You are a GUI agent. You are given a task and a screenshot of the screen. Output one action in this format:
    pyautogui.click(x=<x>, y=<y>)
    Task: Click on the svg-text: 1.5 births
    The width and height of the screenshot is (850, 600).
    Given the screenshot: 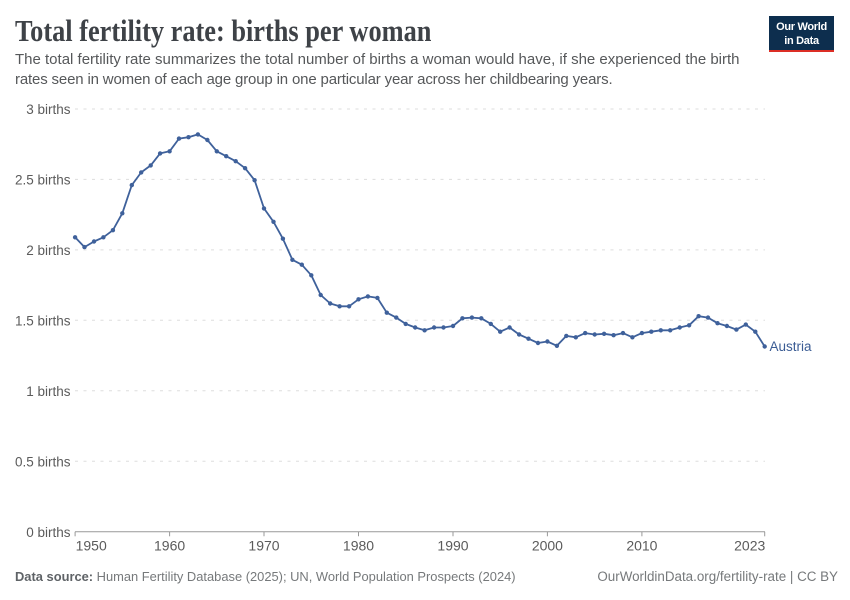 What is the action you would take?
    pyautogui.click(x=43, y=321)
    